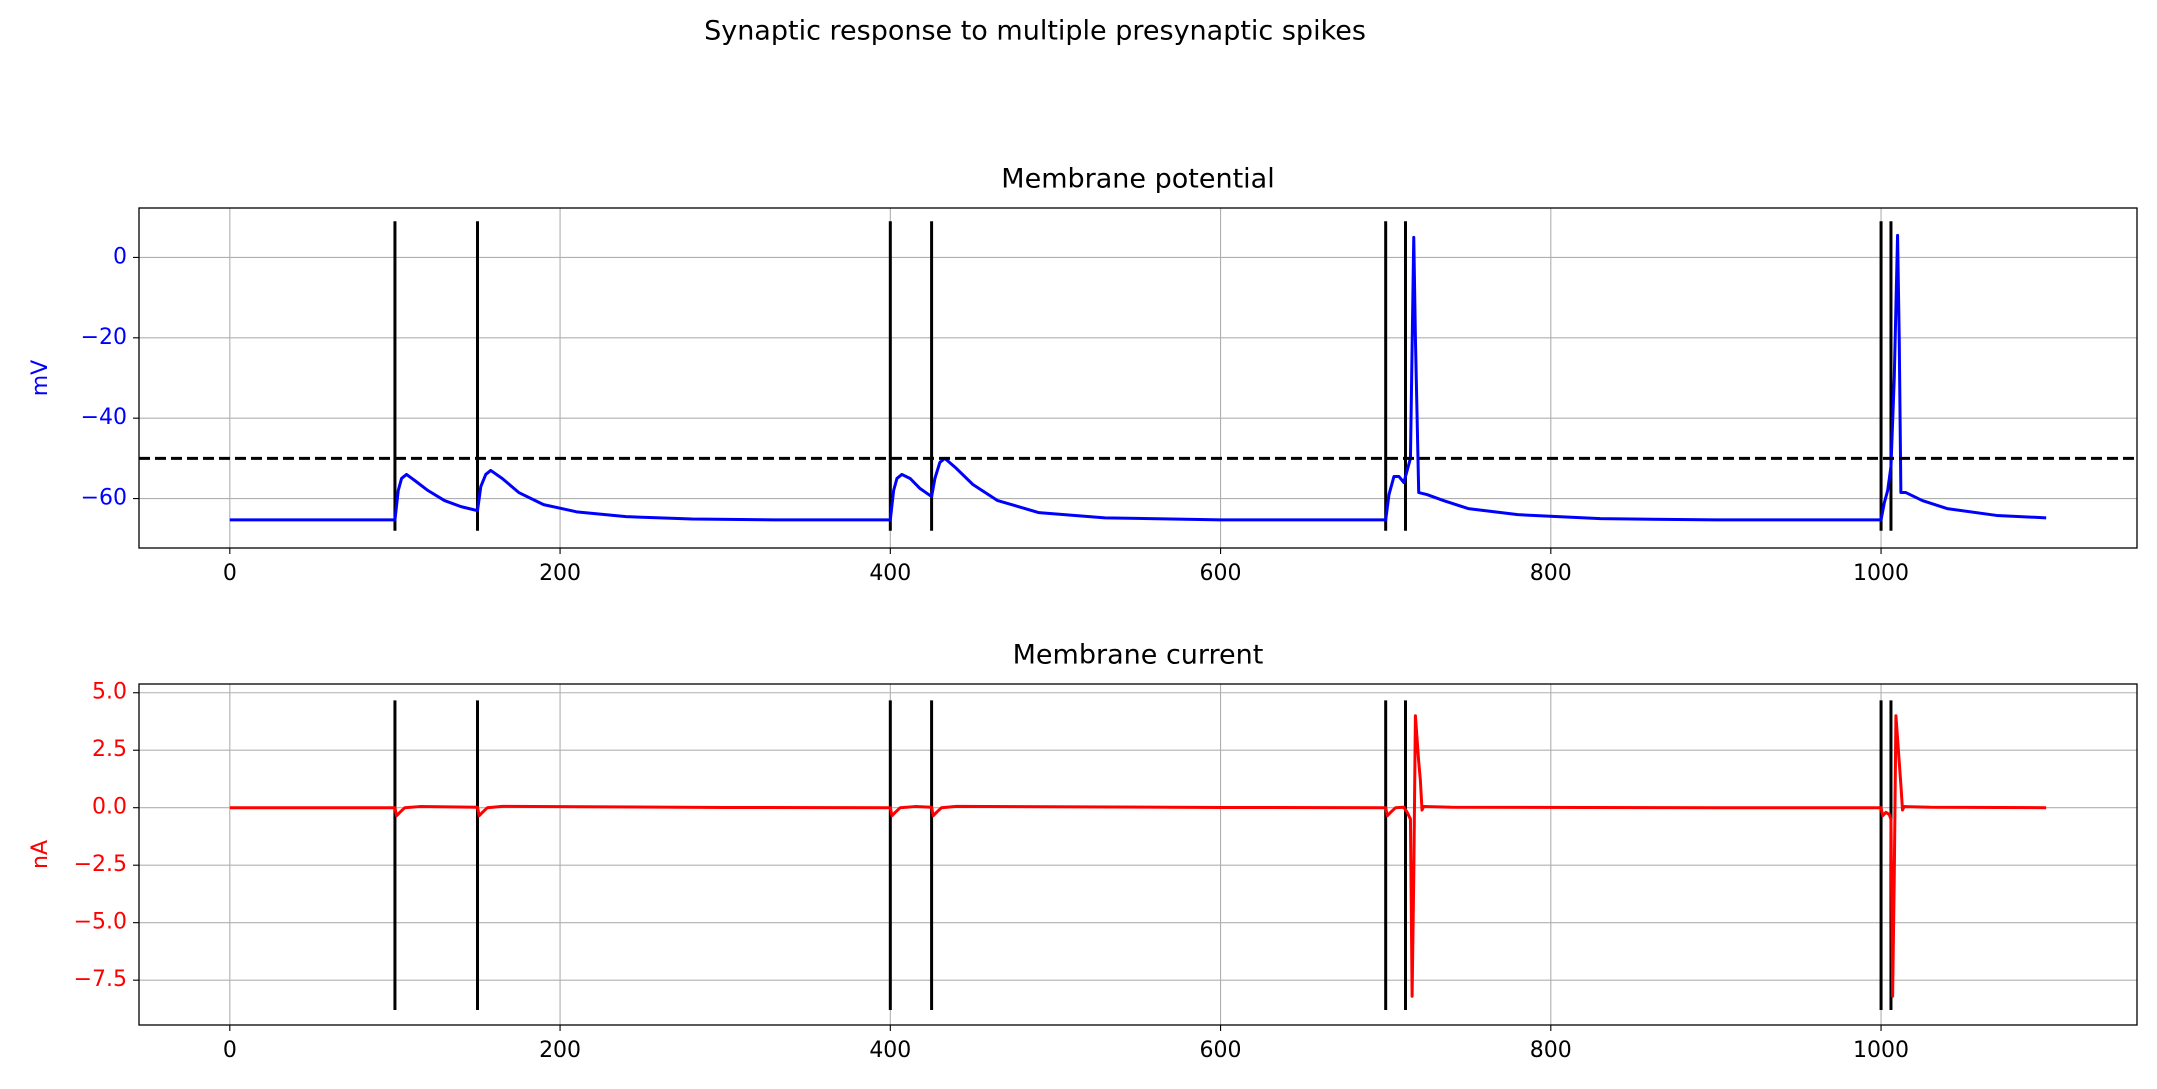  Describe the element at coordinates (120, 256) in the screenshot. I see `y-tick-label: 0` at that location.